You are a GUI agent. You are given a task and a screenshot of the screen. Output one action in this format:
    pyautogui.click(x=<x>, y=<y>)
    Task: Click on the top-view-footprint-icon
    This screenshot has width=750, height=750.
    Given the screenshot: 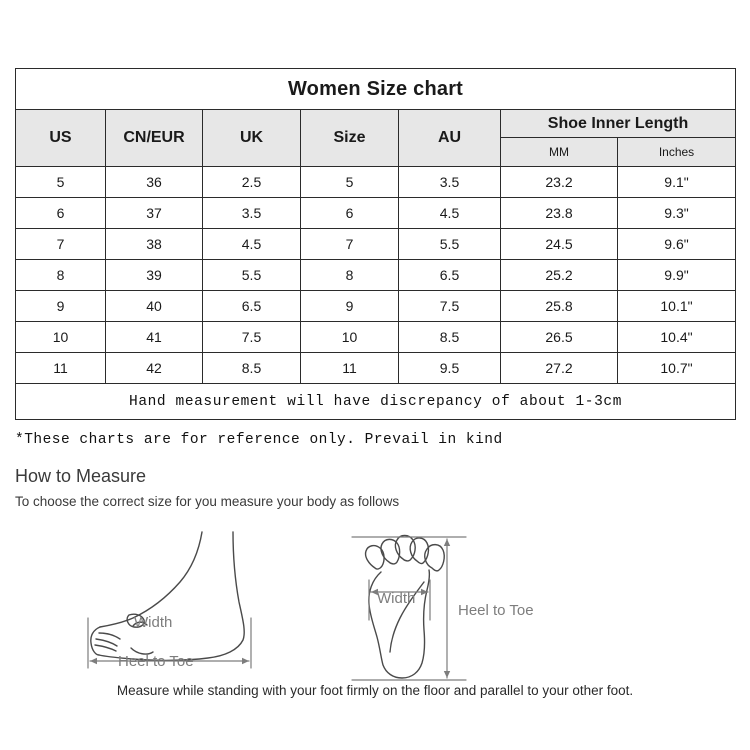 What is the action you would take?
    pyautogui.click(x=404, y=606)
    